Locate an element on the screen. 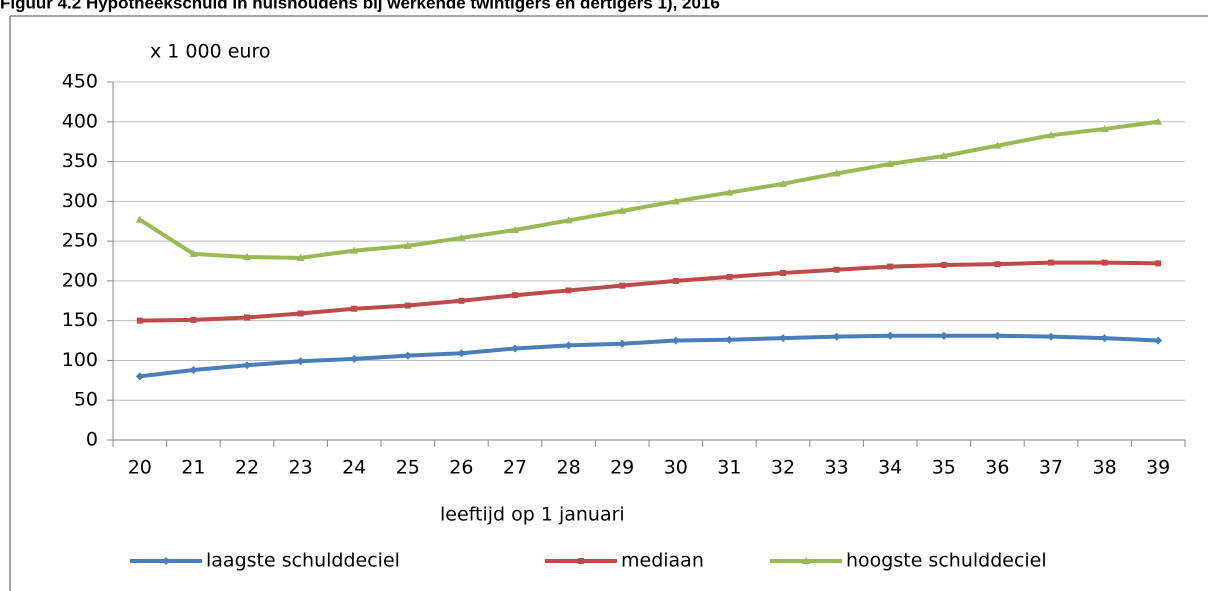 This screenshot has width=1208, height=591. x-tick-label: 27 is located at coordinates (515, 468).